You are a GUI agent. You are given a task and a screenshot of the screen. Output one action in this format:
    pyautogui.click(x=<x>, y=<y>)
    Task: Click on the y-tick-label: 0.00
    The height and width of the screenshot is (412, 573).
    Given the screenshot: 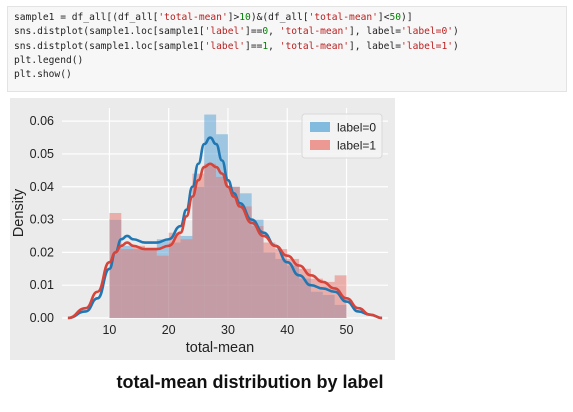 What is the action you would take?
    pyautogui.click(x=42, y=318)
    